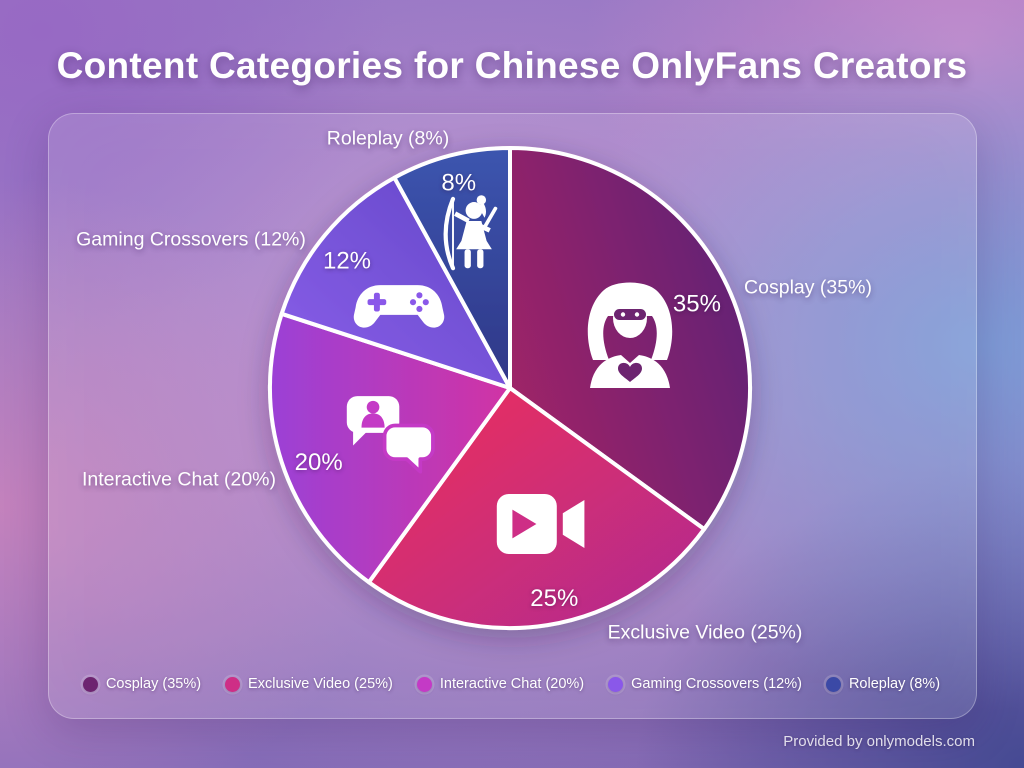 The width and height of the screenshot is (1024, 768). Describe the element at coordinates (191, 239) in the screenshot. I see `callout-gaming-crossovers: Gaming Crossovers (12%)` at that location.